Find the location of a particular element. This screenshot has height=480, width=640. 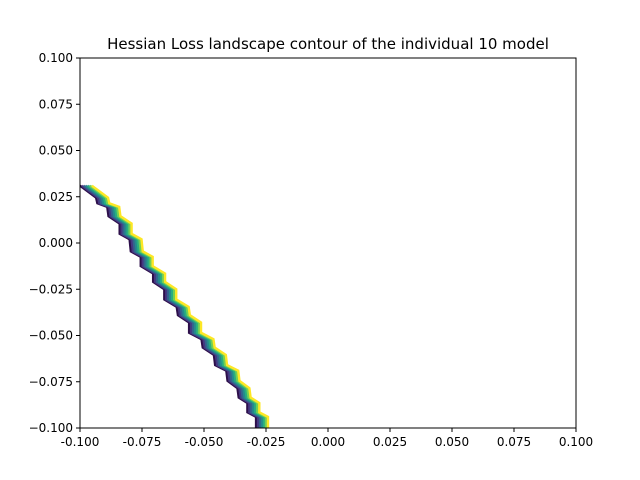

x-tick-label: 0.050 is located at coordinates (452, 442).